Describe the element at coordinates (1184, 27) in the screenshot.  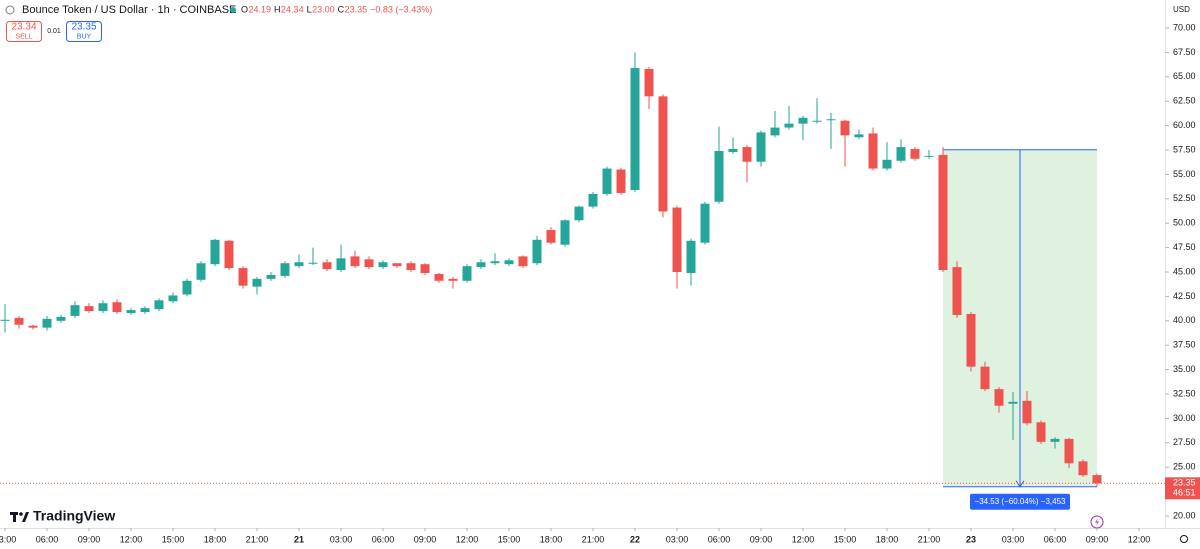
I see `y-tick-label: 70.00` at that location.